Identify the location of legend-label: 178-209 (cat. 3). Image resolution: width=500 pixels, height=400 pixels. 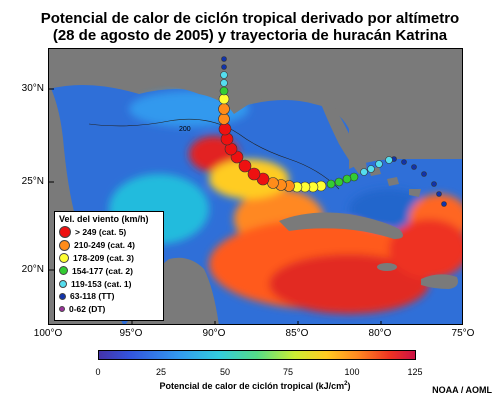
(103, 257).